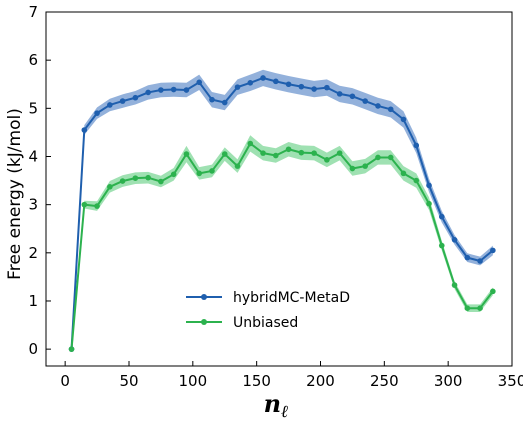  I want to click on legend: hybridMC-MetaD Unbiased, so click(268, 310).